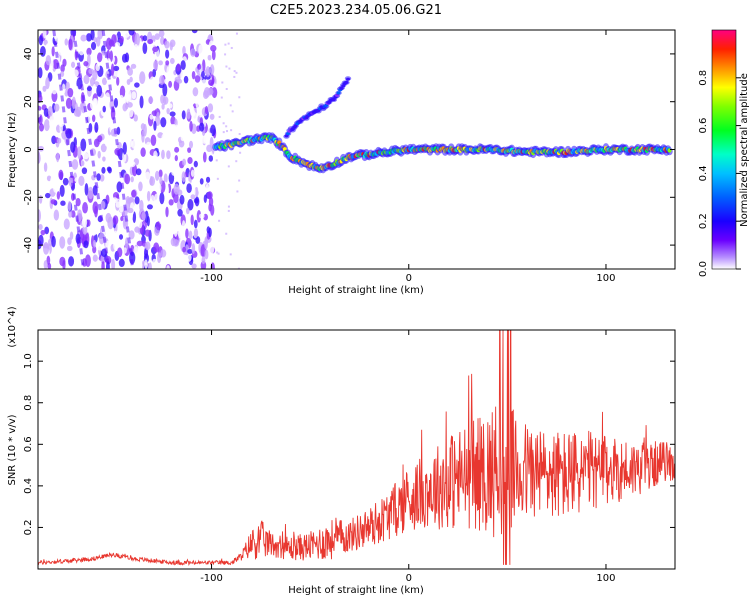 The height and width of the screenshot is (600, 750). I want to click on colorbar-label: Normalized spectral amplitude, so click(744, 150).